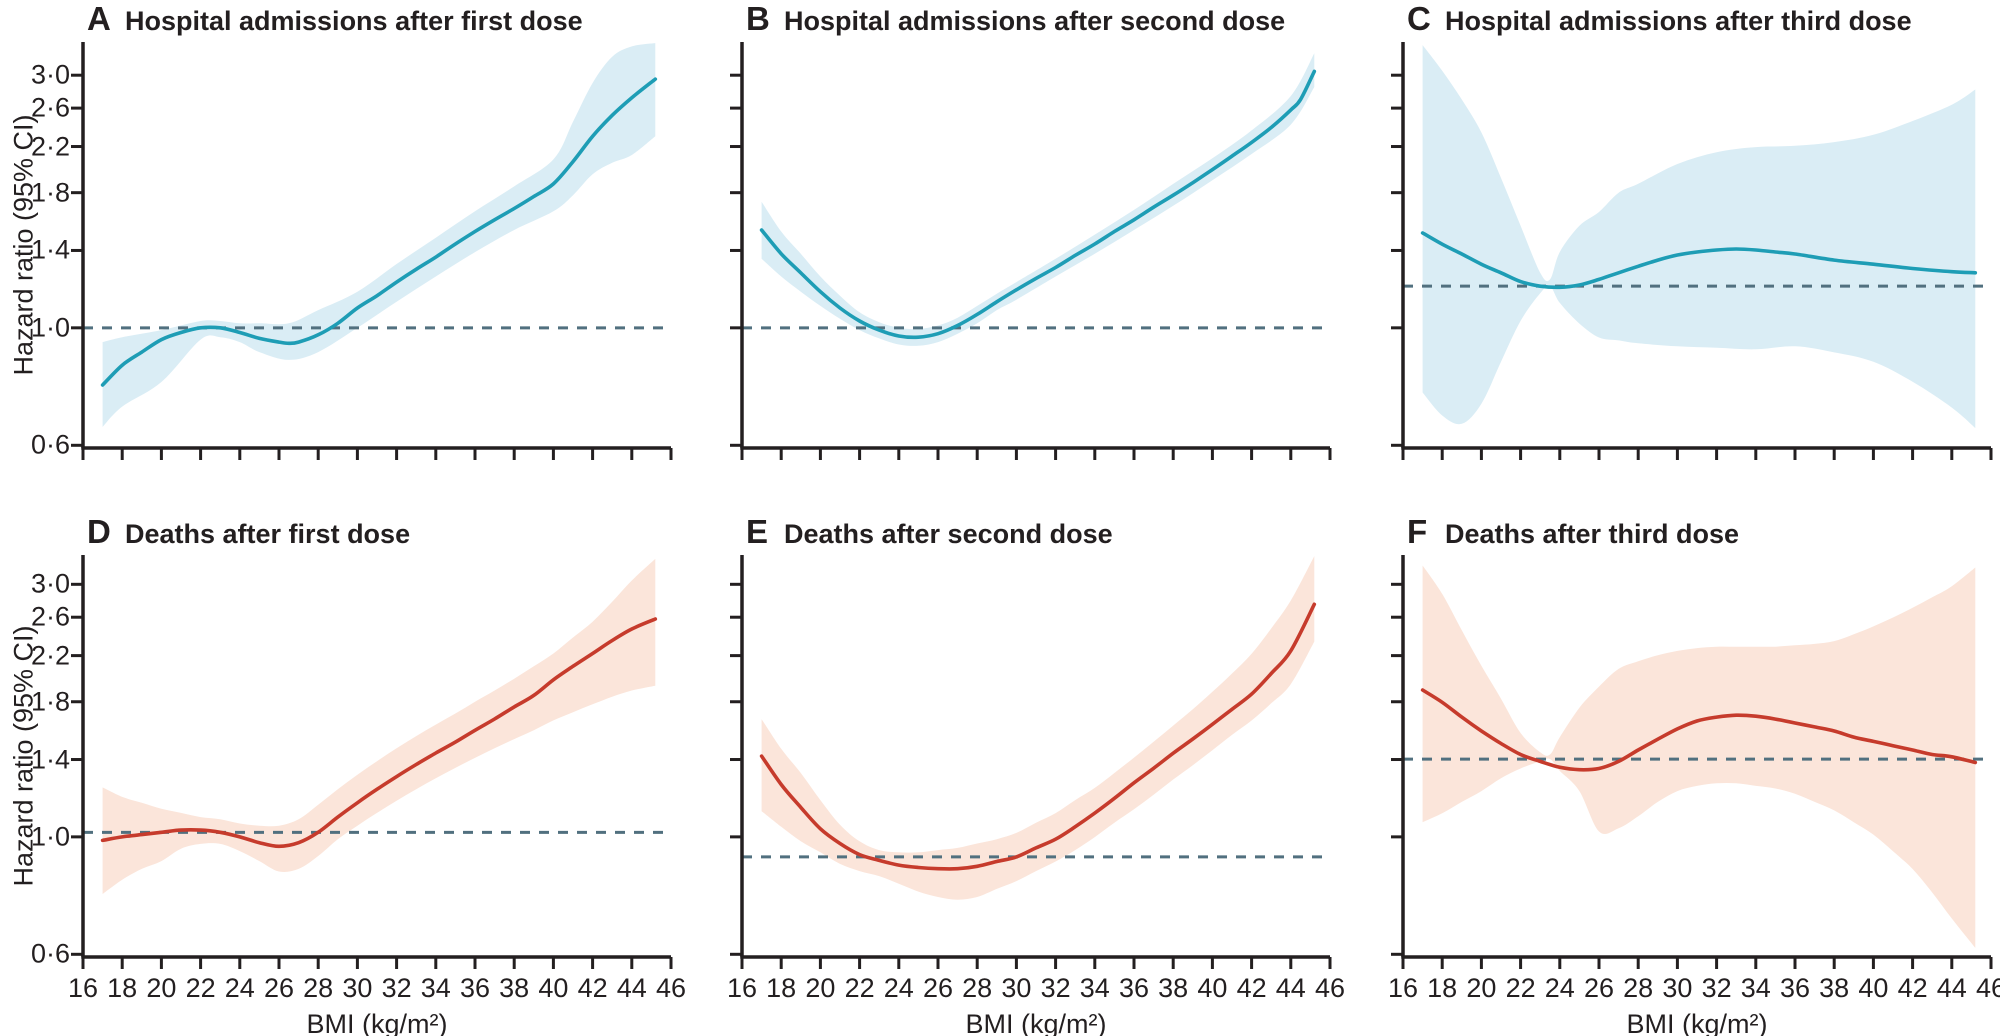  What do you see at coordinates (1419, 18) in the screenshot?
I see `panel-letter: C` at bounding box center [1419, 18].